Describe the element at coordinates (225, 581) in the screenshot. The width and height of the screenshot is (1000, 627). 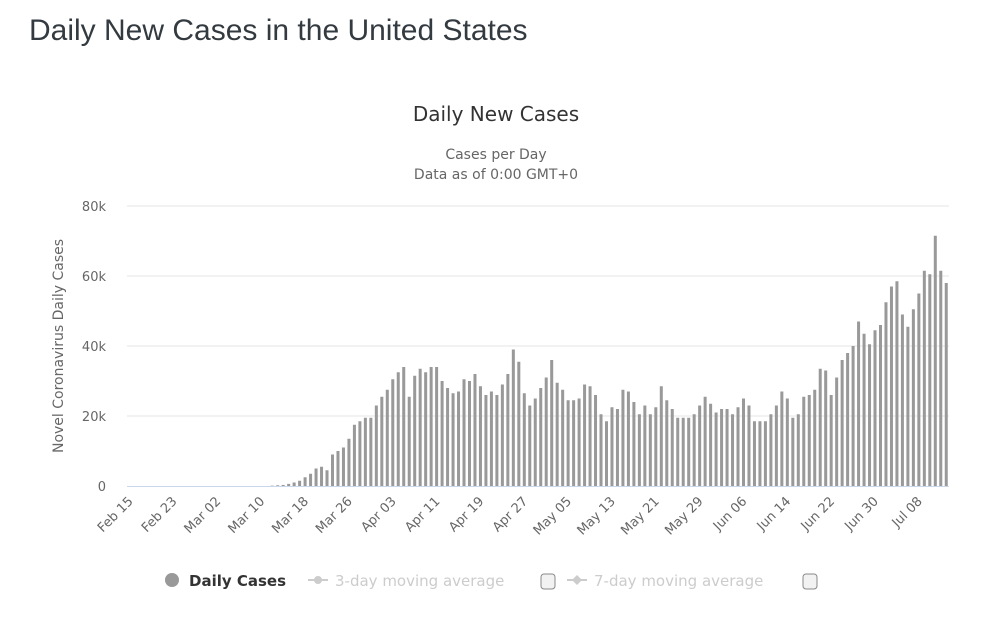
I see `legend-item-daily-cases: Daily Cases` at that location.